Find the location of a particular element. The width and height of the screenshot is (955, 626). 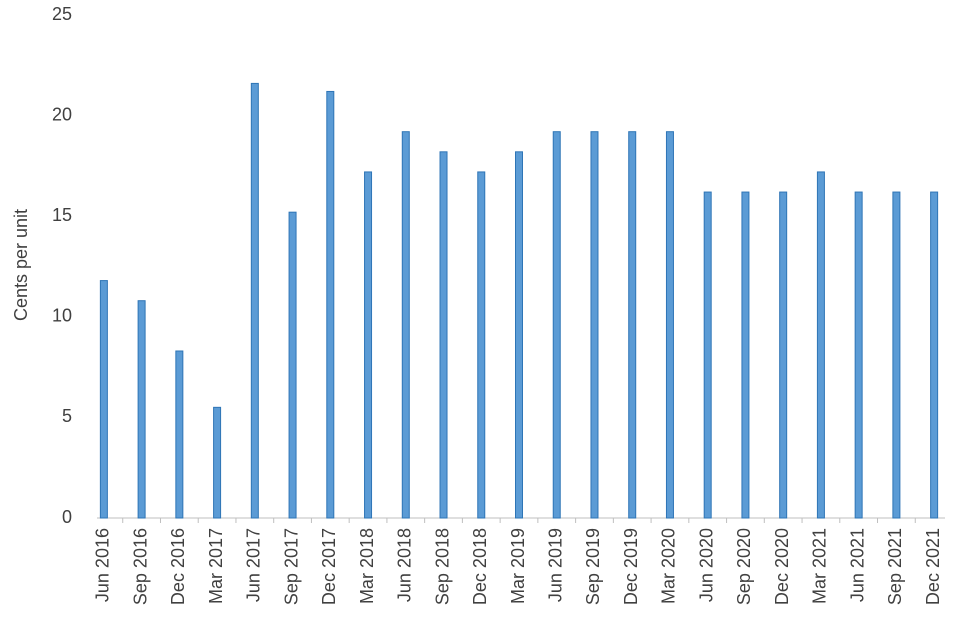

x-tick-label: Dec 2018 is located at coordinates (480, 566).